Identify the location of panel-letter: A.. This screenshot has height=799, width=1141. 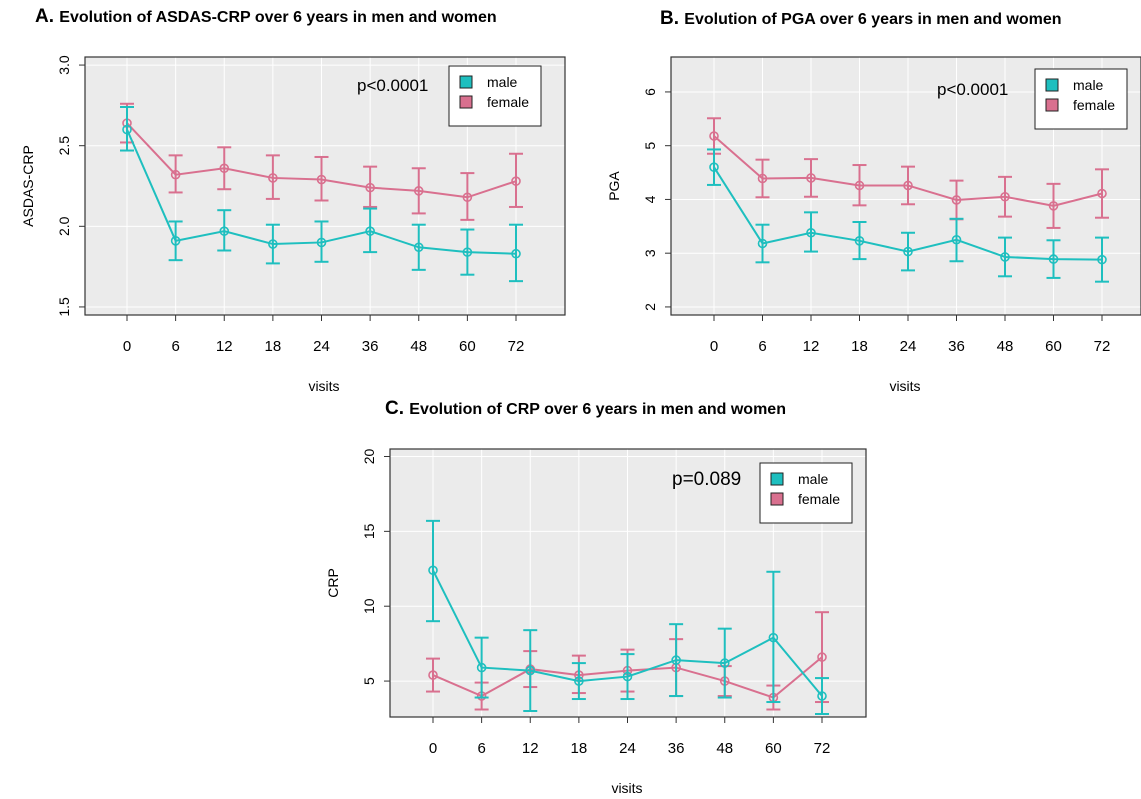
(47, 16).